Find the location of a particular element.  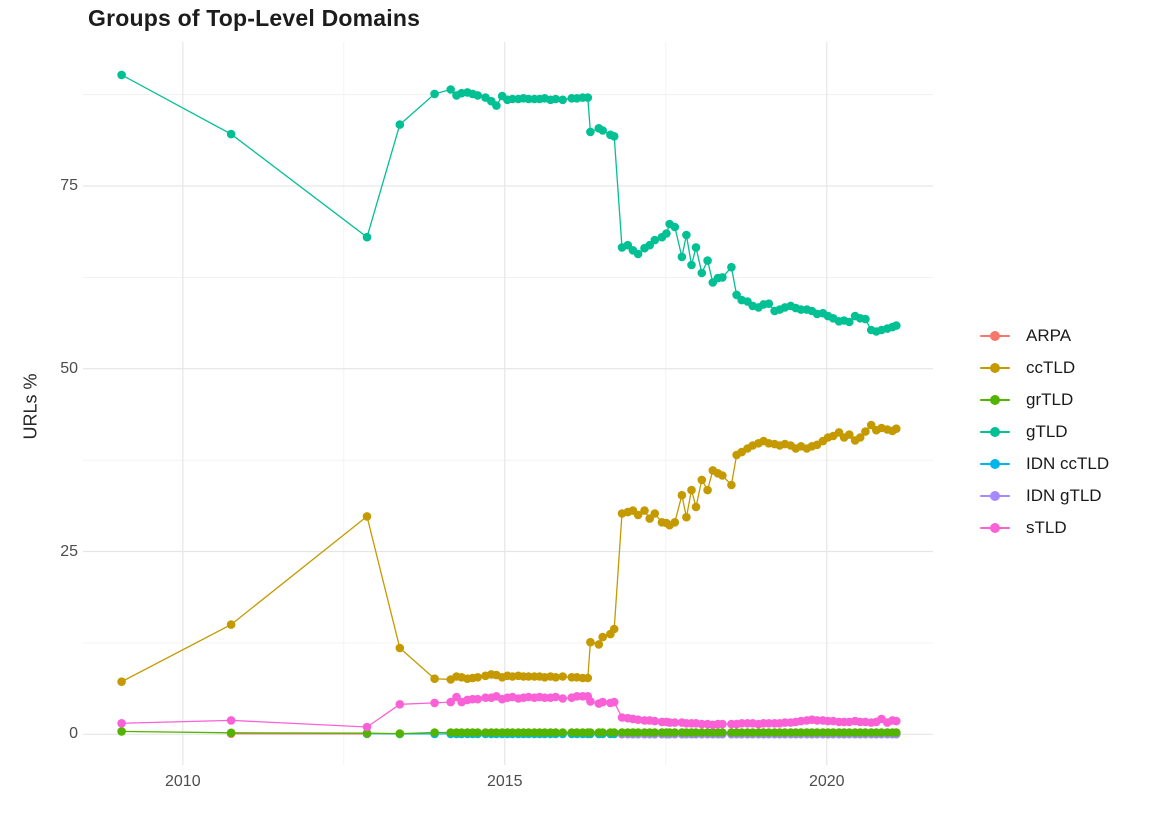

legend: ARPA ccTLD grTLD gTLD IDN ccTLD IDN gTLD sTLD is located at coordinates (1044, 432).